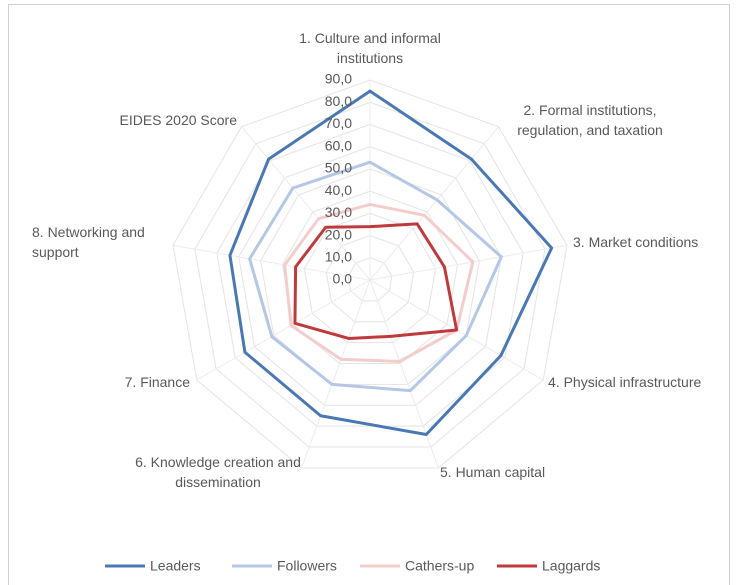 Image resolution: width=740 pixels, height=585 pixels. What do you see at coordinates (175, 566) in the screenshot?
I see `legend-label: Leaders` at bounding box center [175, 566].